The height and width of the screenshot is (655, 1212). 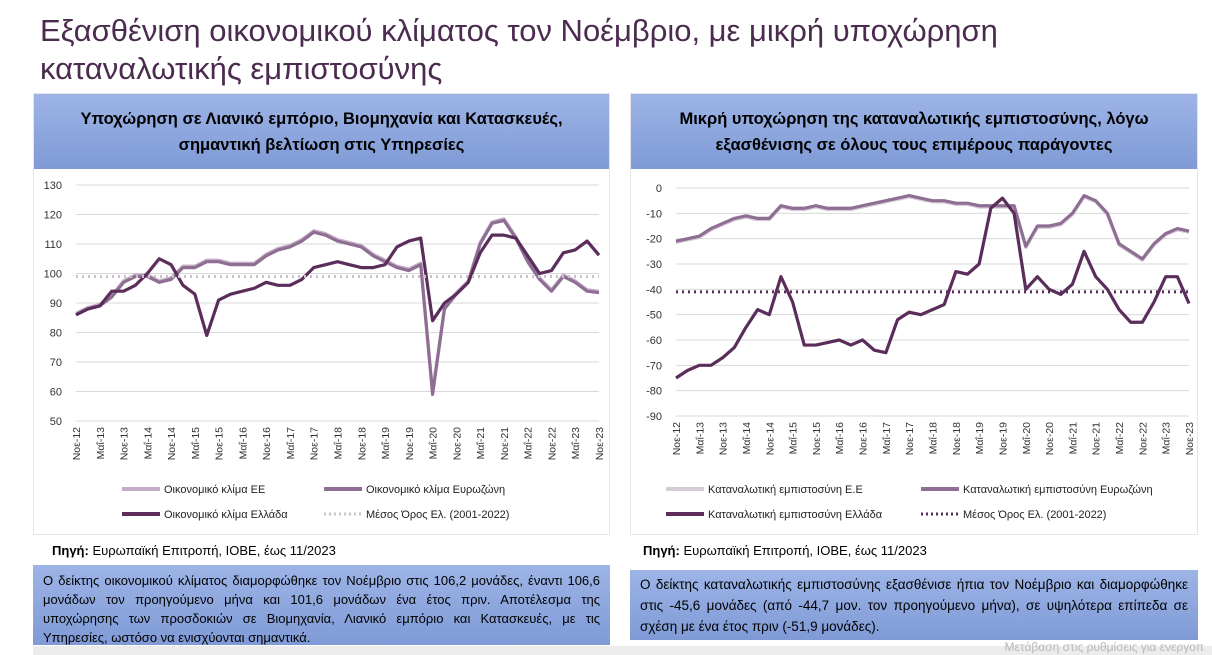 What do you see at coordinates (654, 214) in the screenshot?
I see `y-tick-label: -10` at bounding box center [654, 214].